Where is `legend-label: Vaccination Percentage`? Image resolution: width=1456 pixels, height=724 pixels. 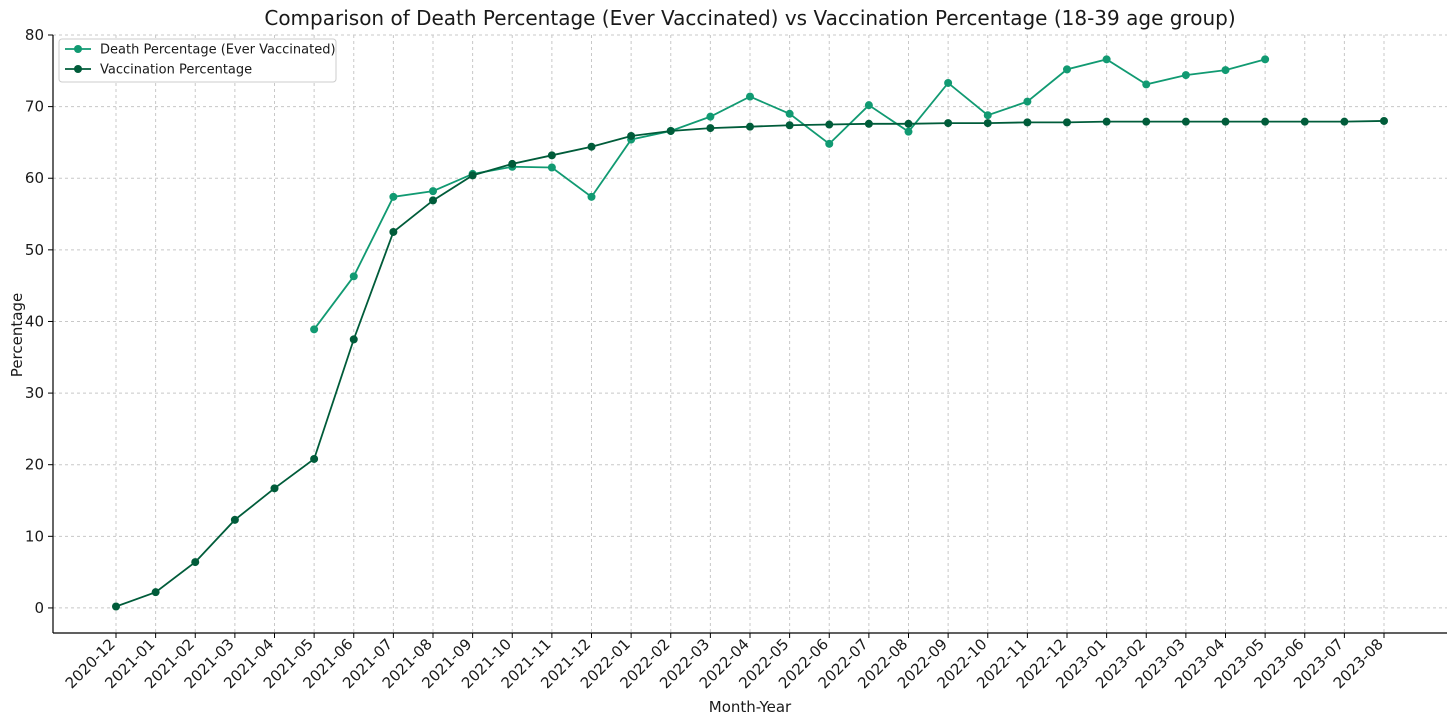 legend-label: Vaccination Percentage is located at coordinates (176, 70).